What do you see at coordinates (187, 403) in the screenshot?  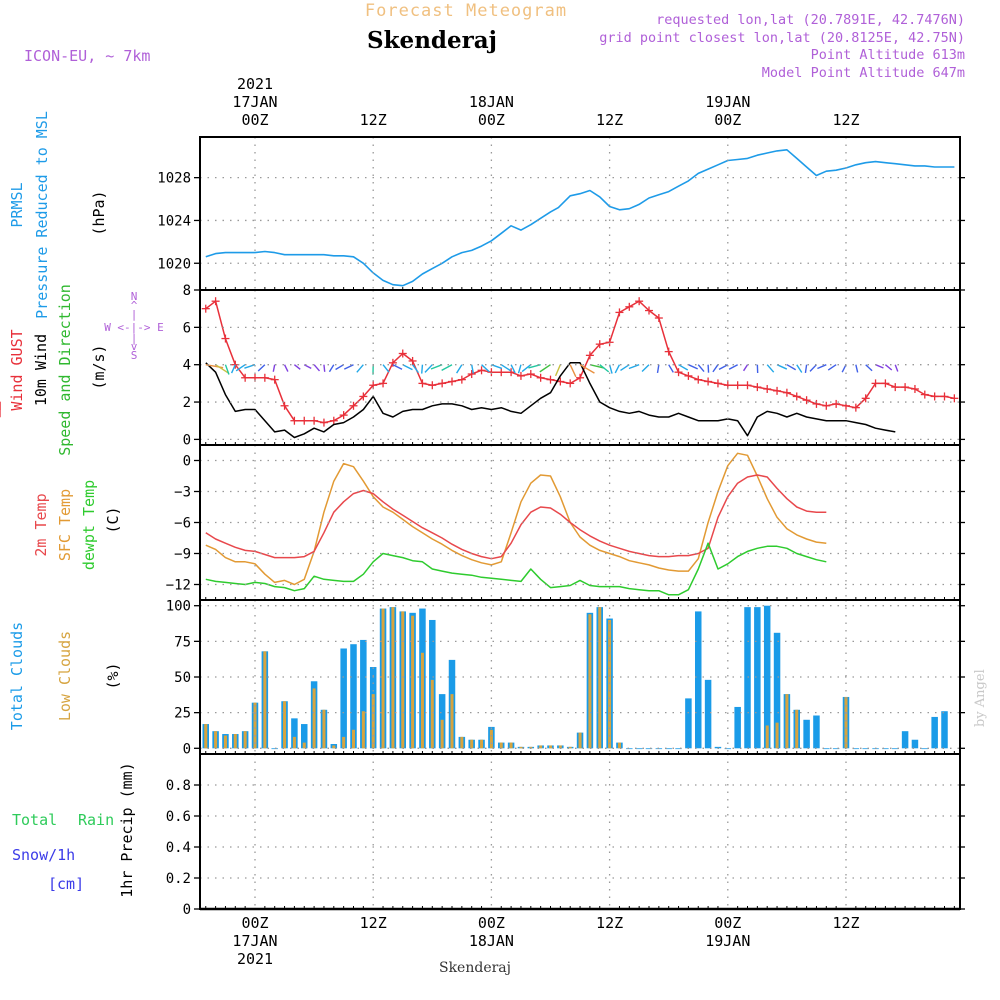 I see `y-tick-label: 2` at bounding box center [187, 403].